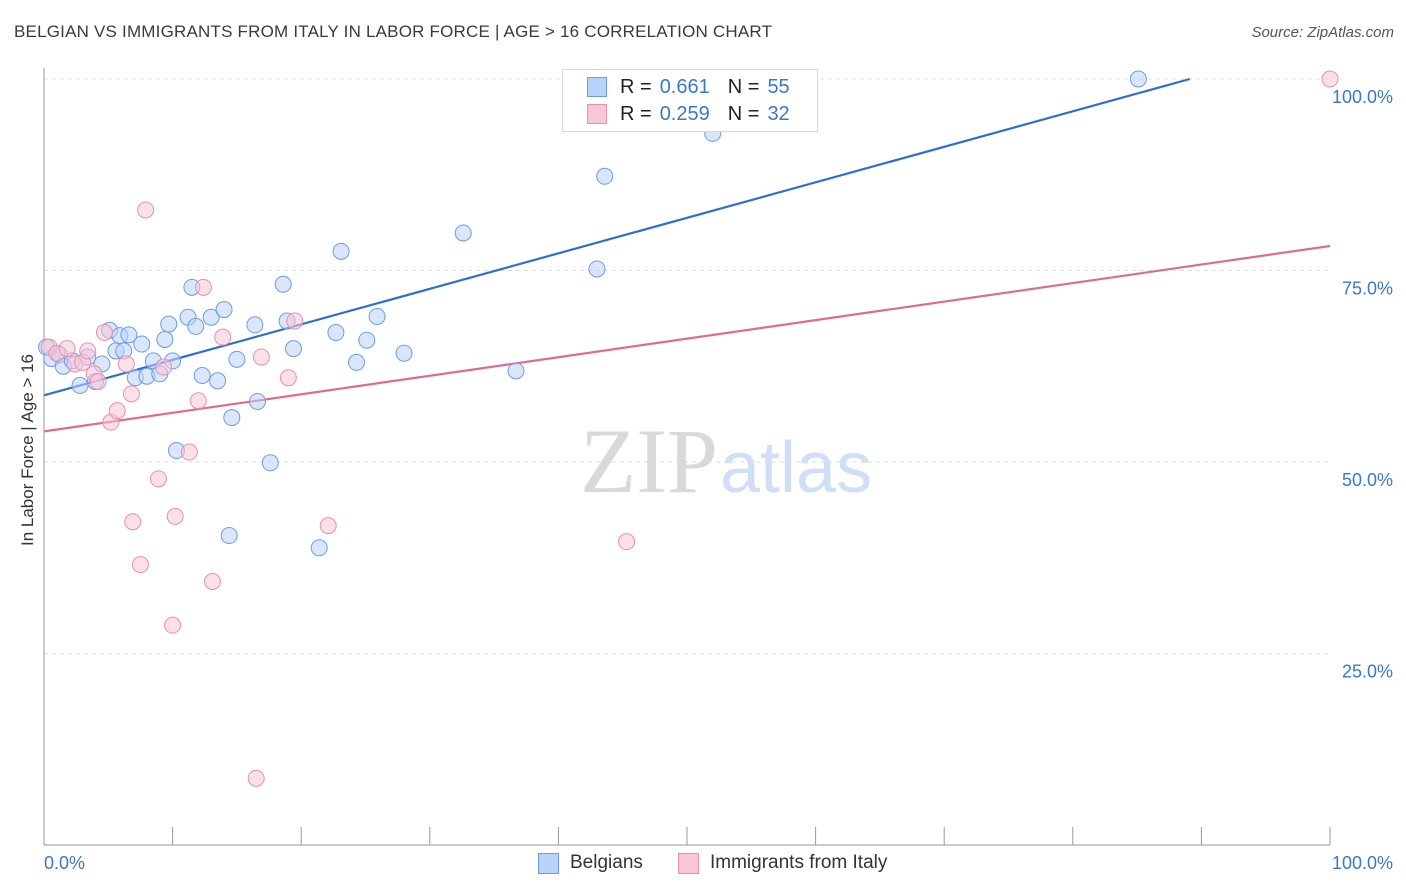 Image resolution: width=1406 pixels, height=892 pixels. Describe the element at coordinates (1362, 97) in the screenshot. I see `y-tick-label: 100.0%` at that location.